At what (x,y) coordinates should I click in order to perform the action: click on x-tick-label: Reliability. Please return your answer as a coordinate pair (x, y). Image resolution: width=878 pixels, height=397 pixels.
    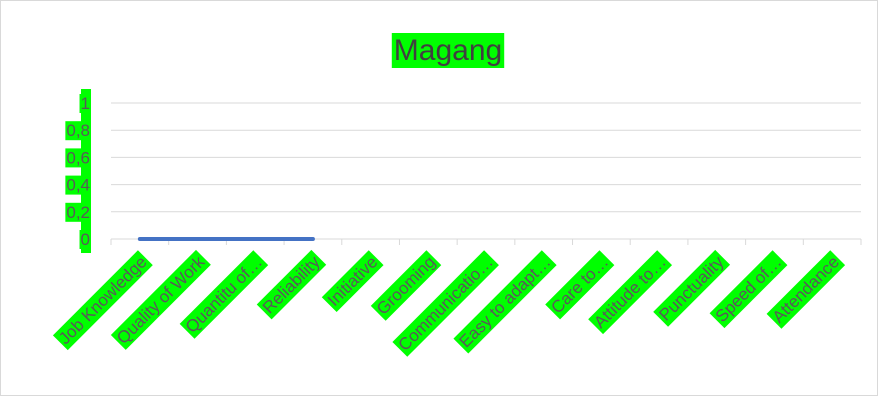
    Looking at the image, I should click on (291, 284).